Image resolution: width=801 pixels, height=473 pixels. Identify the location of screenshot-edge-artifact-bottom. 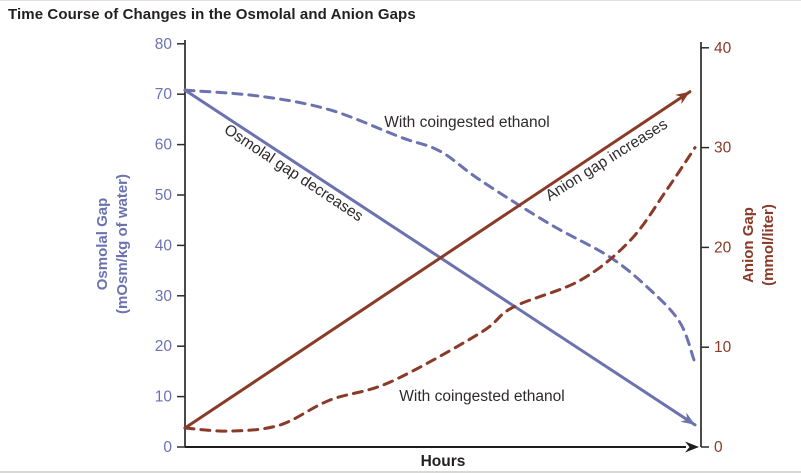
(400, 472).